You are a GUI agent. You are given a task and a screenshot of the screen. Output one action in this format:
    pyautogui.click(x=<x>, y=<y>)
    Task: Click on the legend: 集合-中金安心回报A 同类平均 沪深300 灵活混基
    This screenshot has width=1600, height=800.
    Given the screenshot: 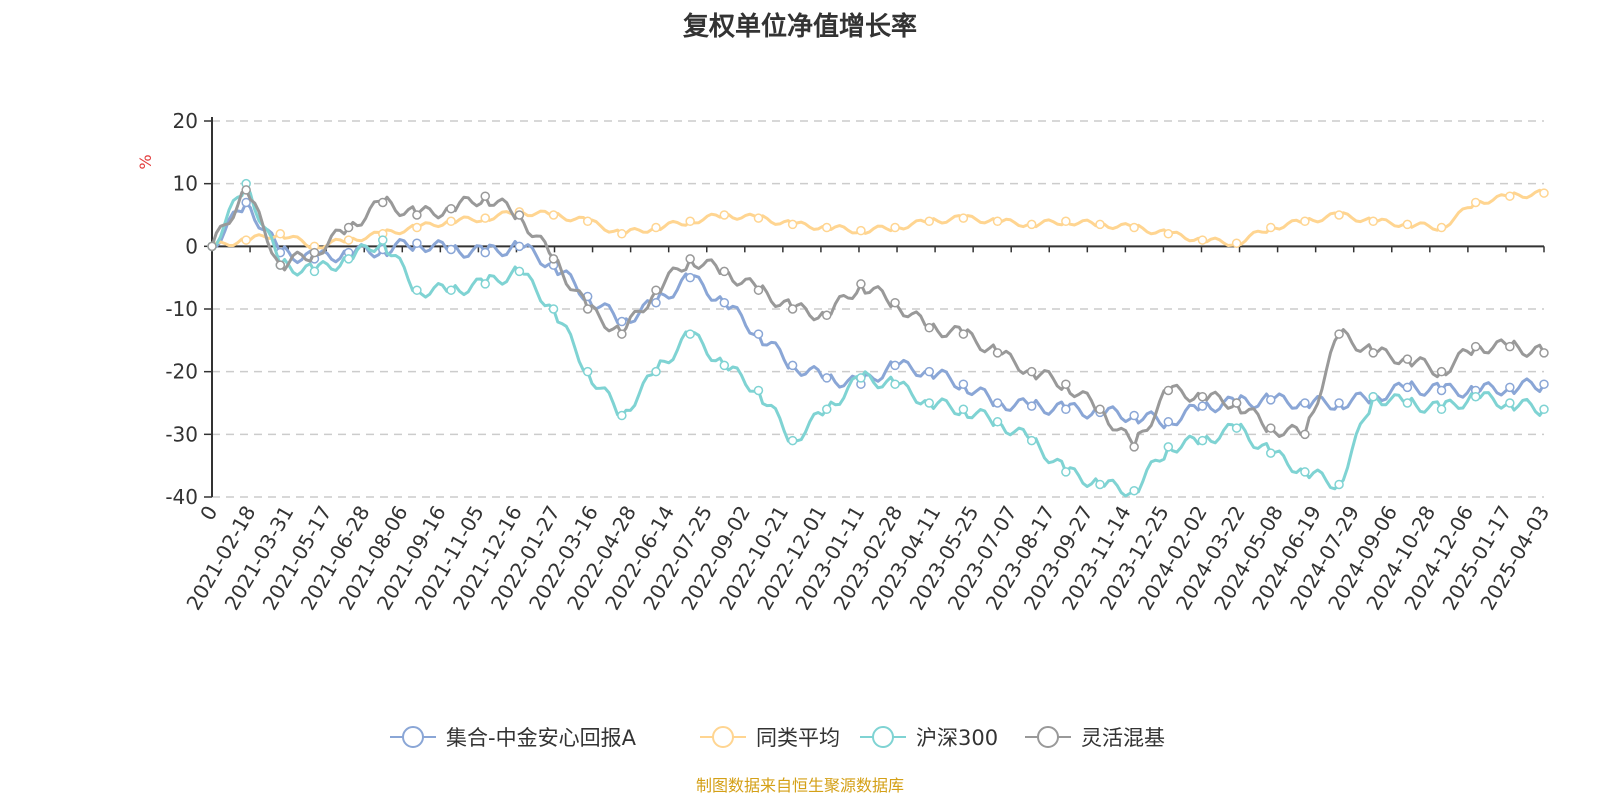 What is the action you would take?
    pyautogui.click(x=777, y=738)
    